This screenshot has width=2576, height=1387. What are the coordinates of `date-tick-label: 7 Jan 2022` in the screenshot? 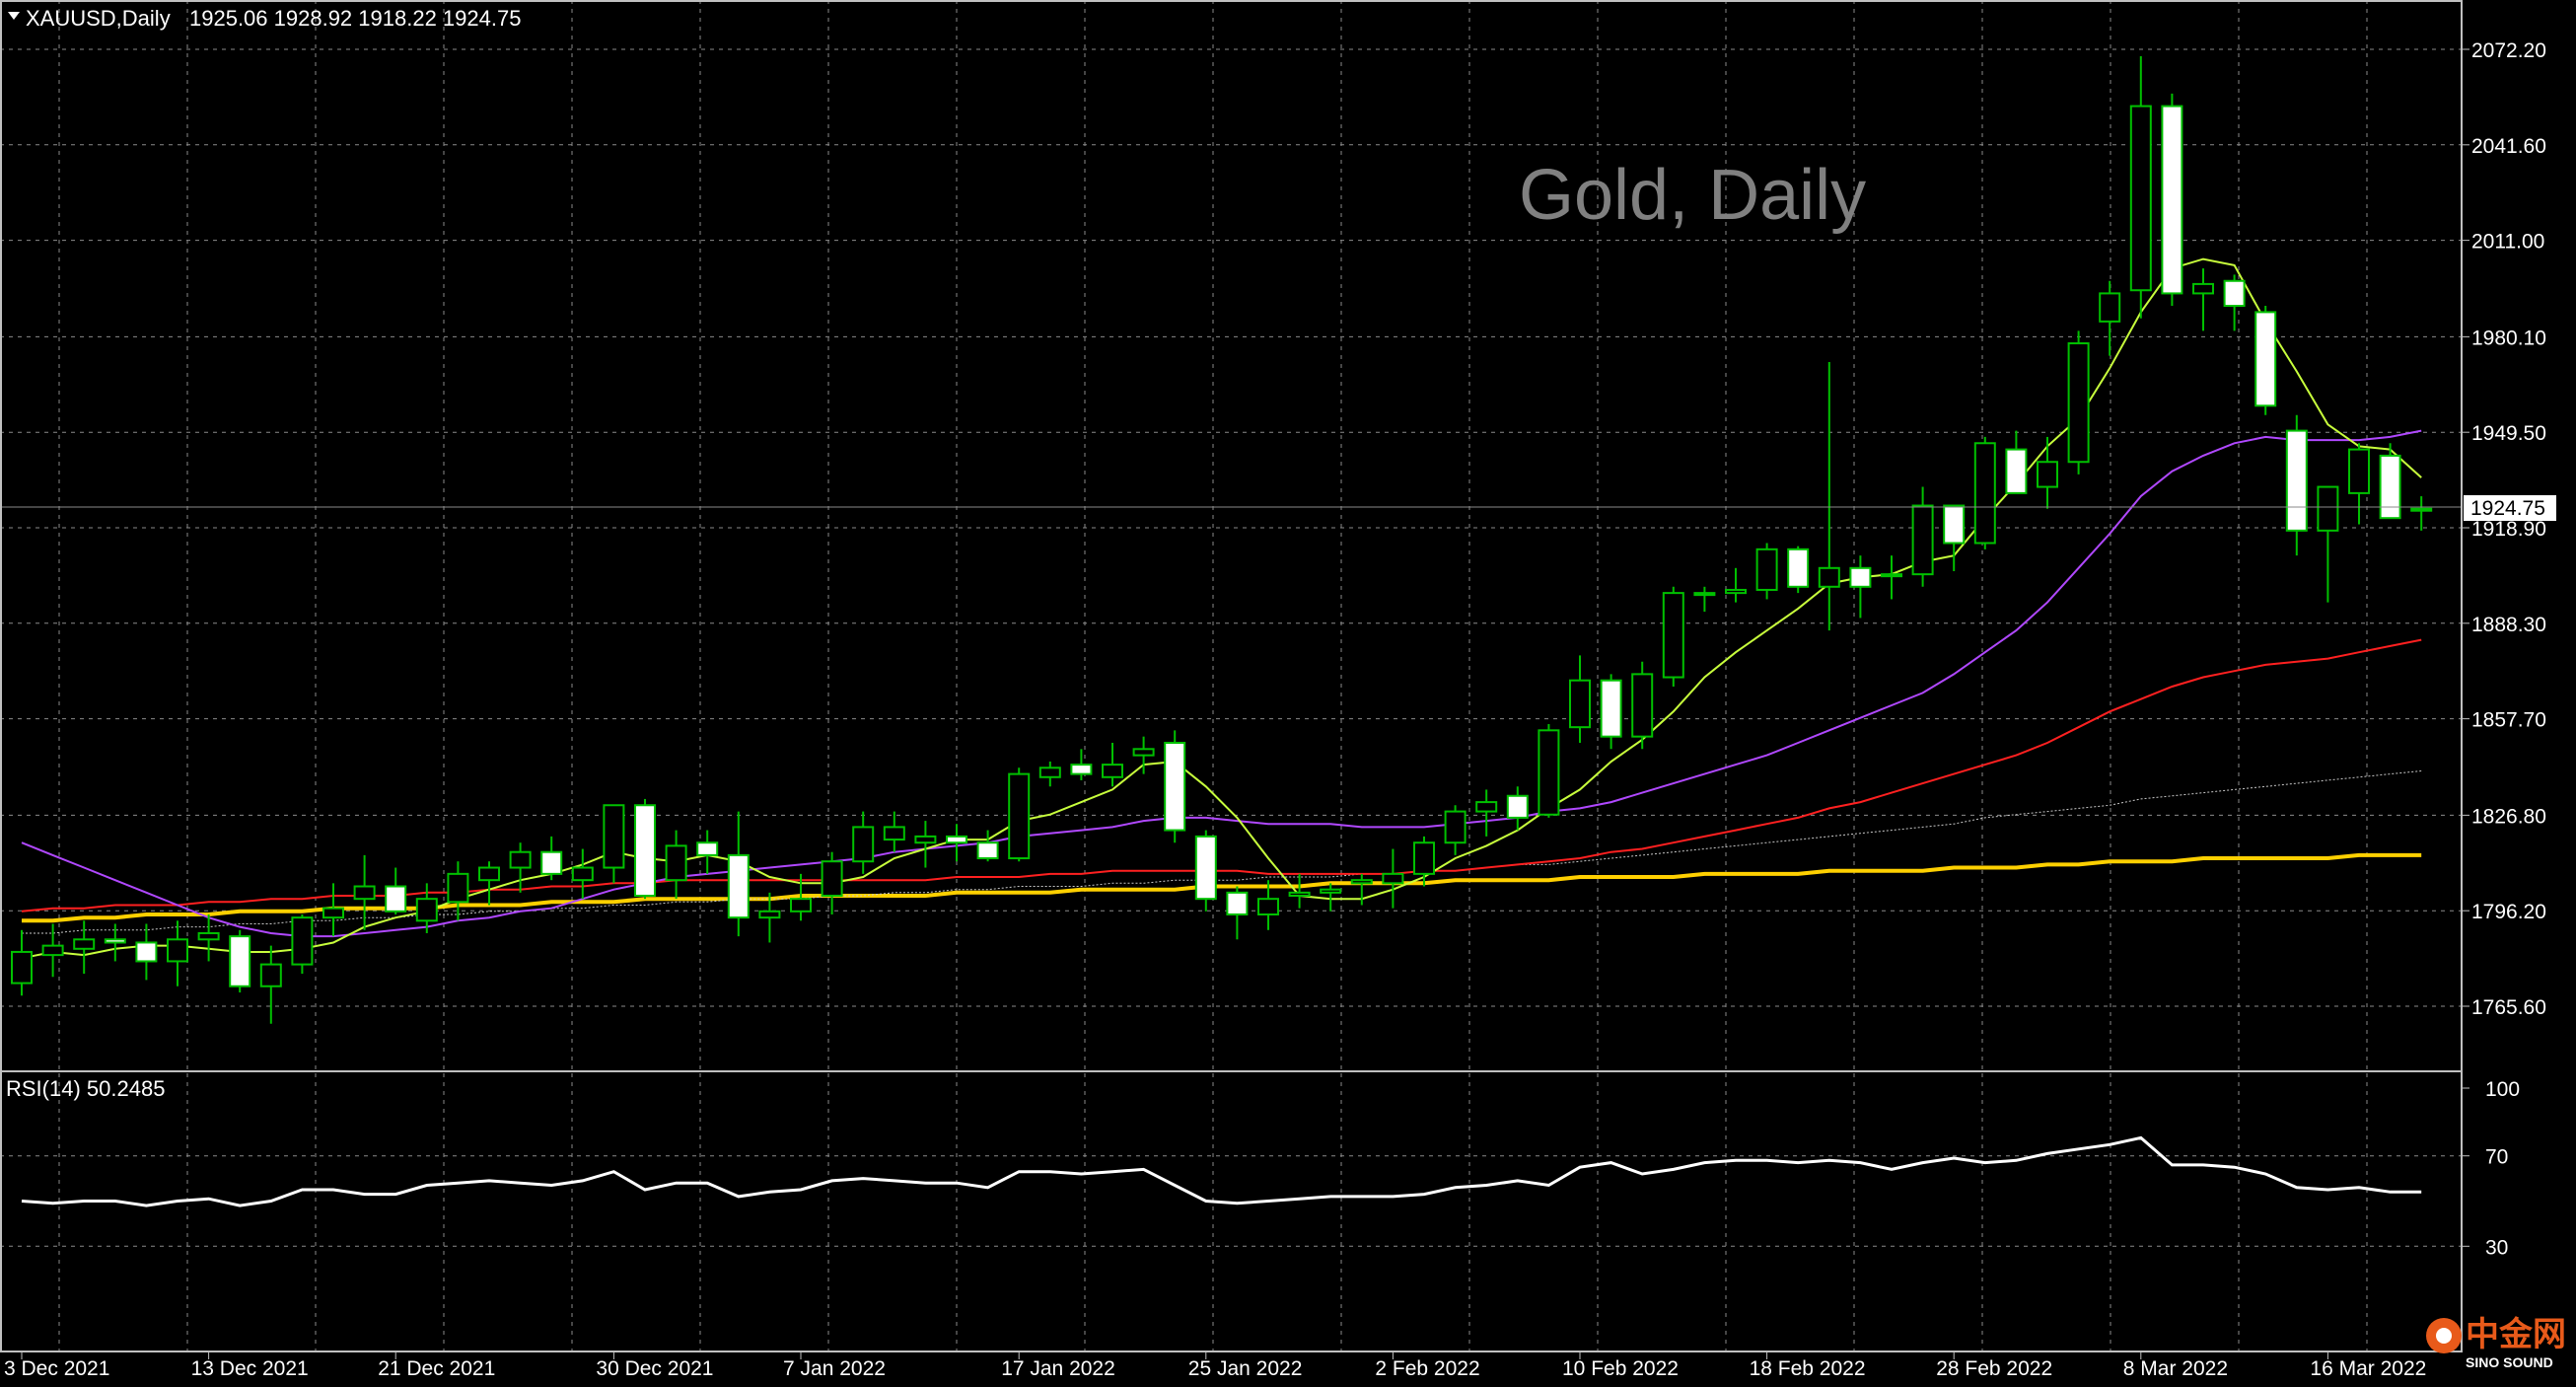 It's located at (834, 1368).